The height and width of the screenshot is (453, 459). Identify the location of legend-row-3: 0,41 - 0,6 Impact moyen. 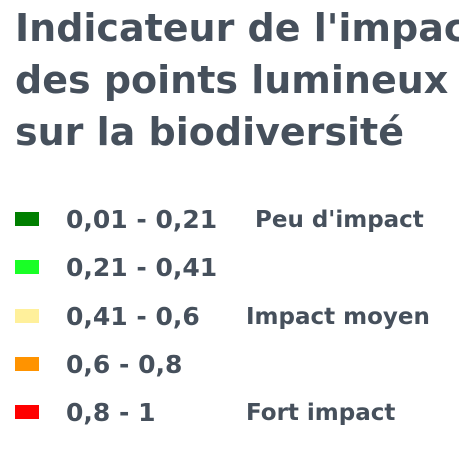
(229, 317).